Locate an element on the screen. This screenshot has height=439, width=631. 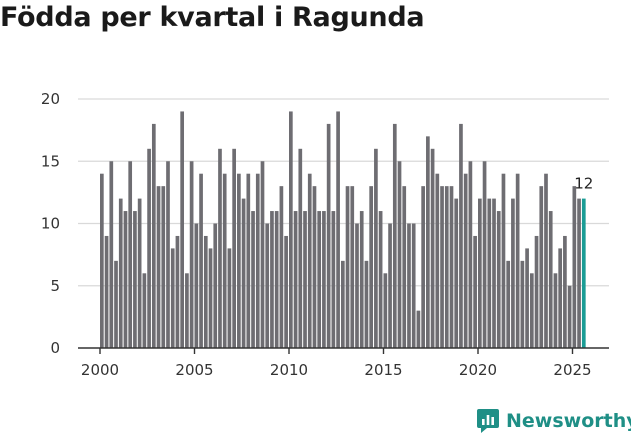
brand-logo: Newsworthy is located at coordinates (553, 421).